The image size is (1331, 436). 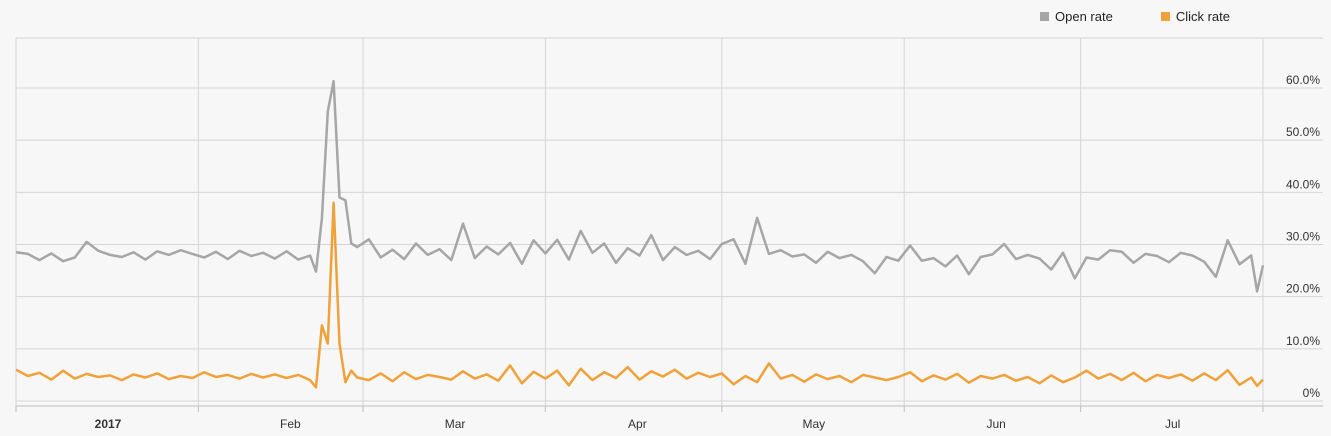 I want to click on y-tick-label: 20.0%, so click(x=1303, y=289).